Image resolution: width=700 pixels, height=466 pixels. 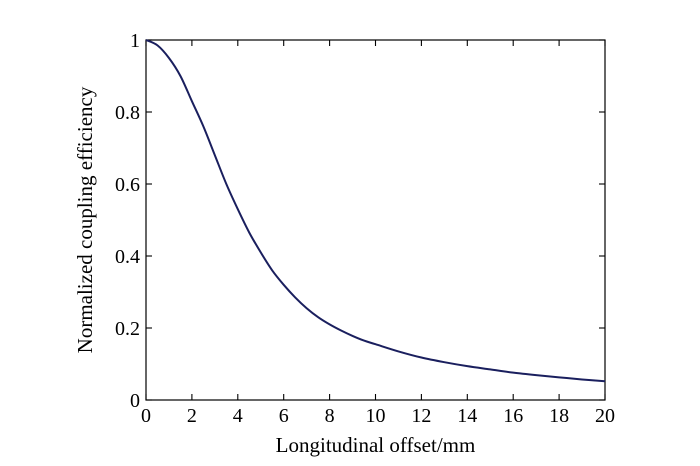 I want to click on y-tick-label-5: 1, so click(x=135, y=41).